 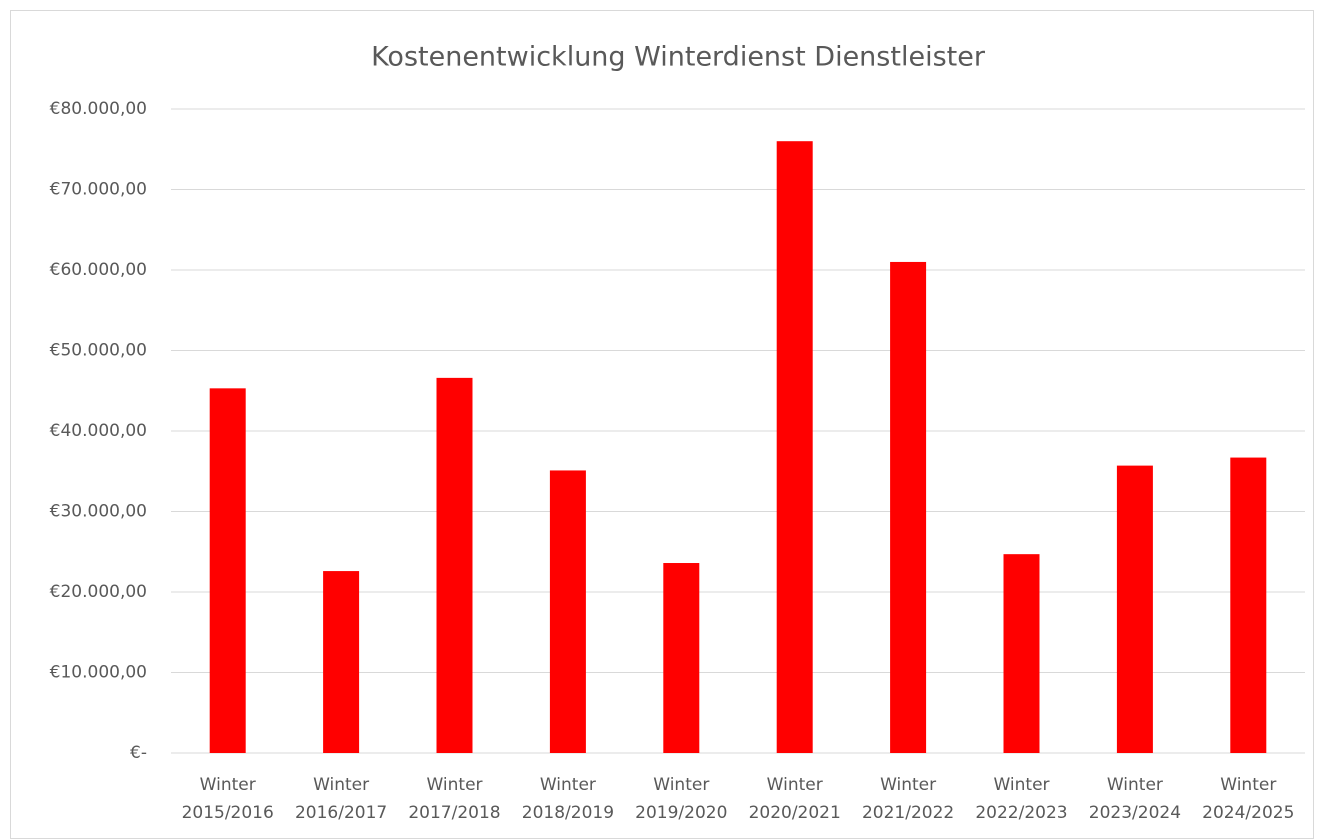 What do you see at coordinates (454, 799) in the screenshot?
I see `x-tick-label: Winter 2017/2018` at bounding box center [454, 799].